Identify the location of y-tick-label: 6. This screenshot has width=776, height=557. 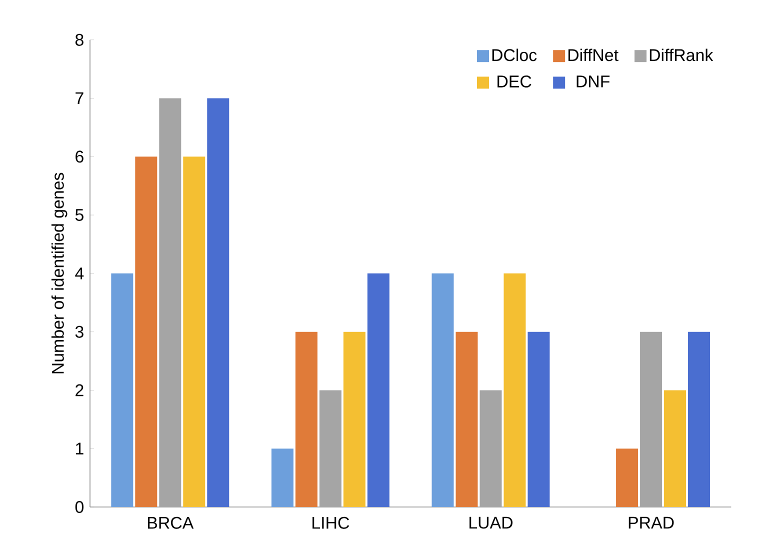
(80, 156).